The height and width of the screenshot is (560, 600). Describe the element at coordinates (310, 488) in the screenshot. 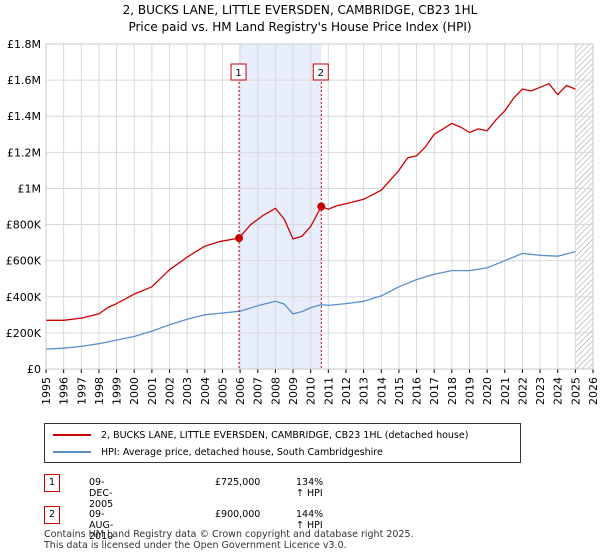

I see `transaction-hpi-change: 134% ↑ HPI` at that location.